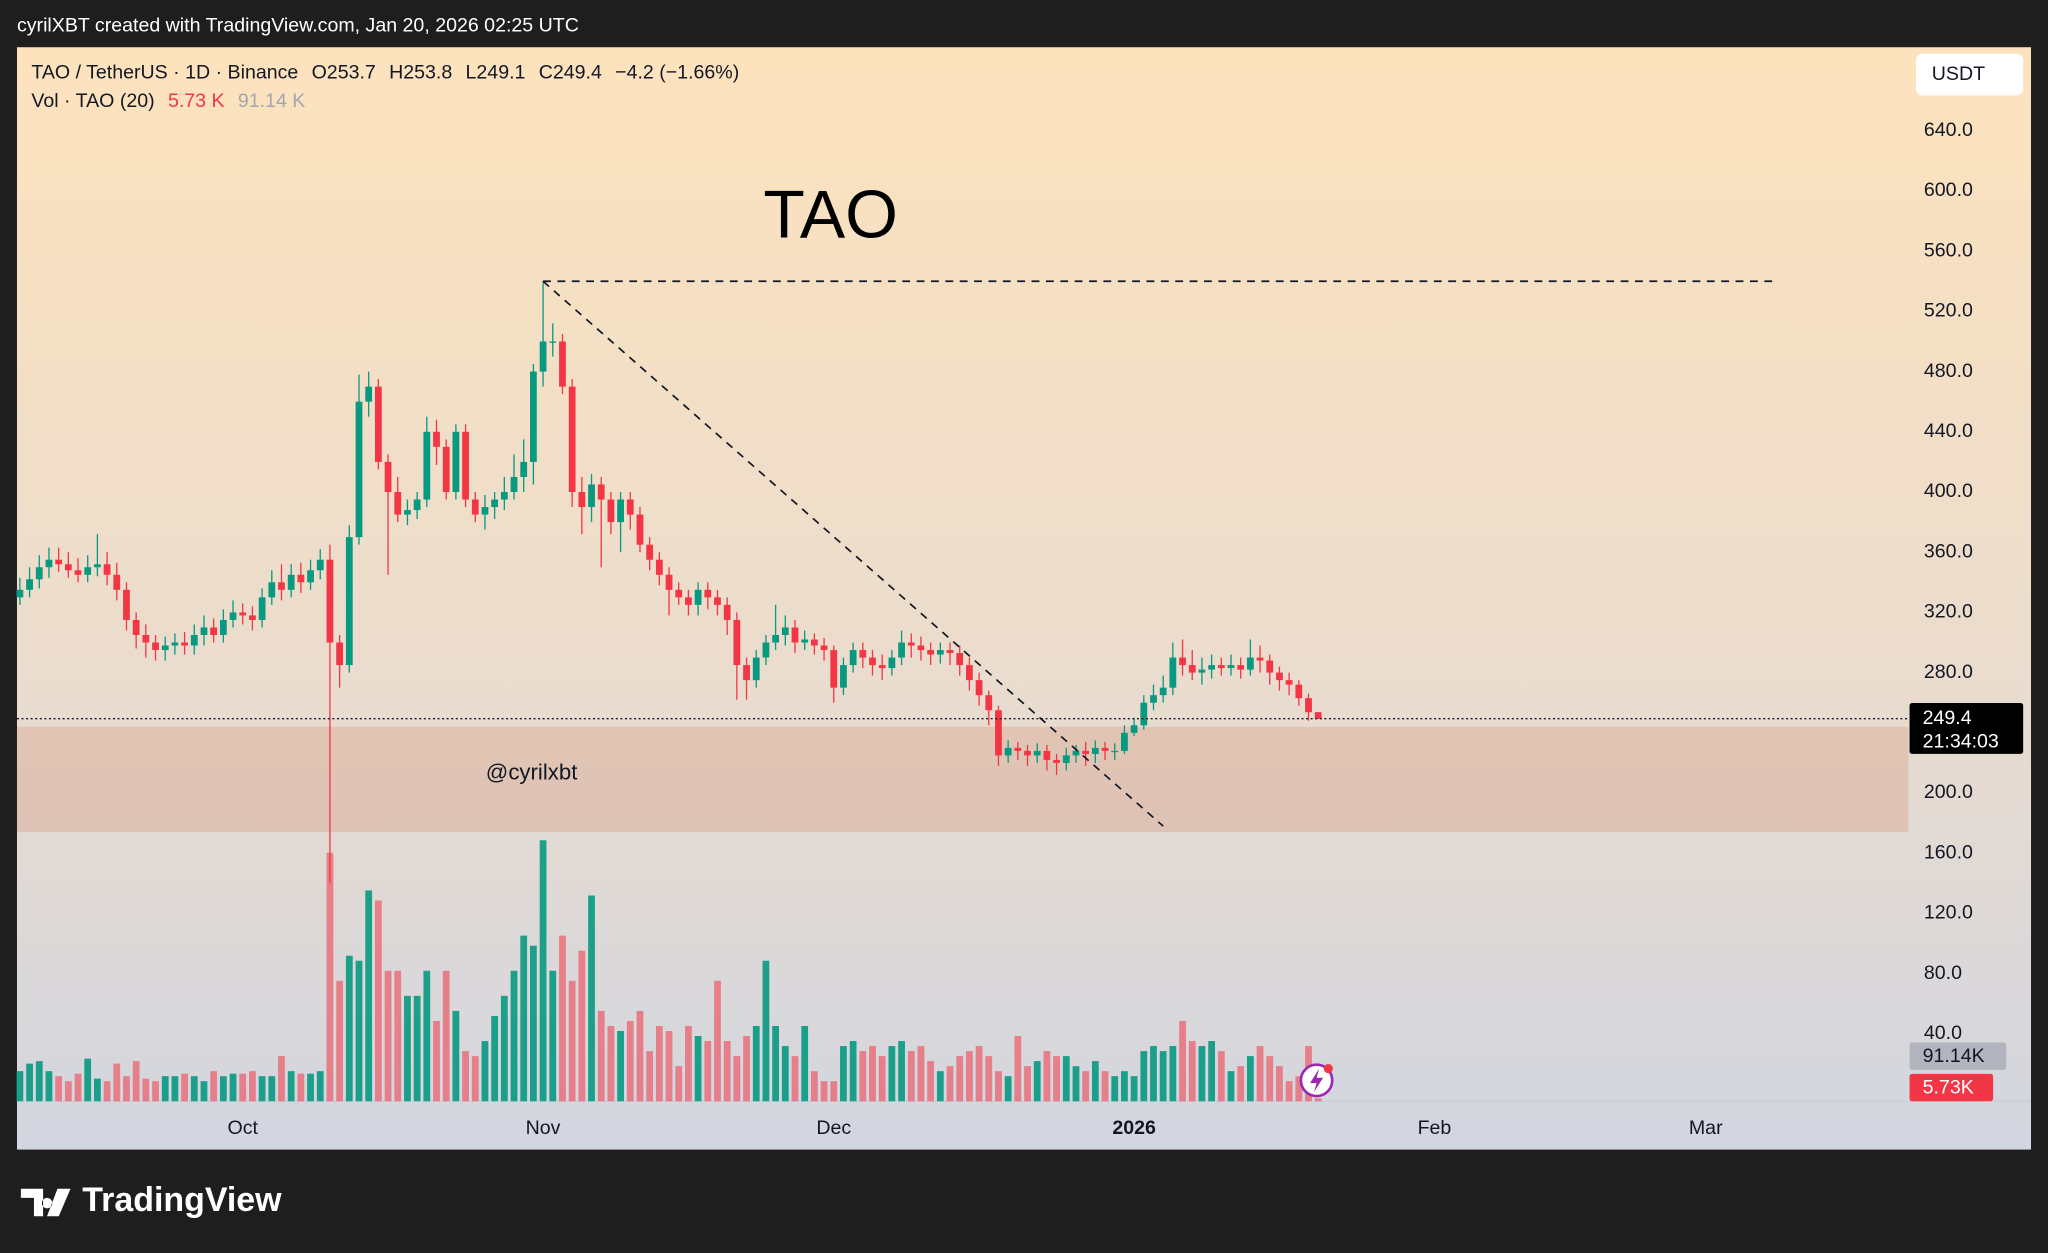  I want to click on x-tick-label: Mar, so click(1706, 1128).